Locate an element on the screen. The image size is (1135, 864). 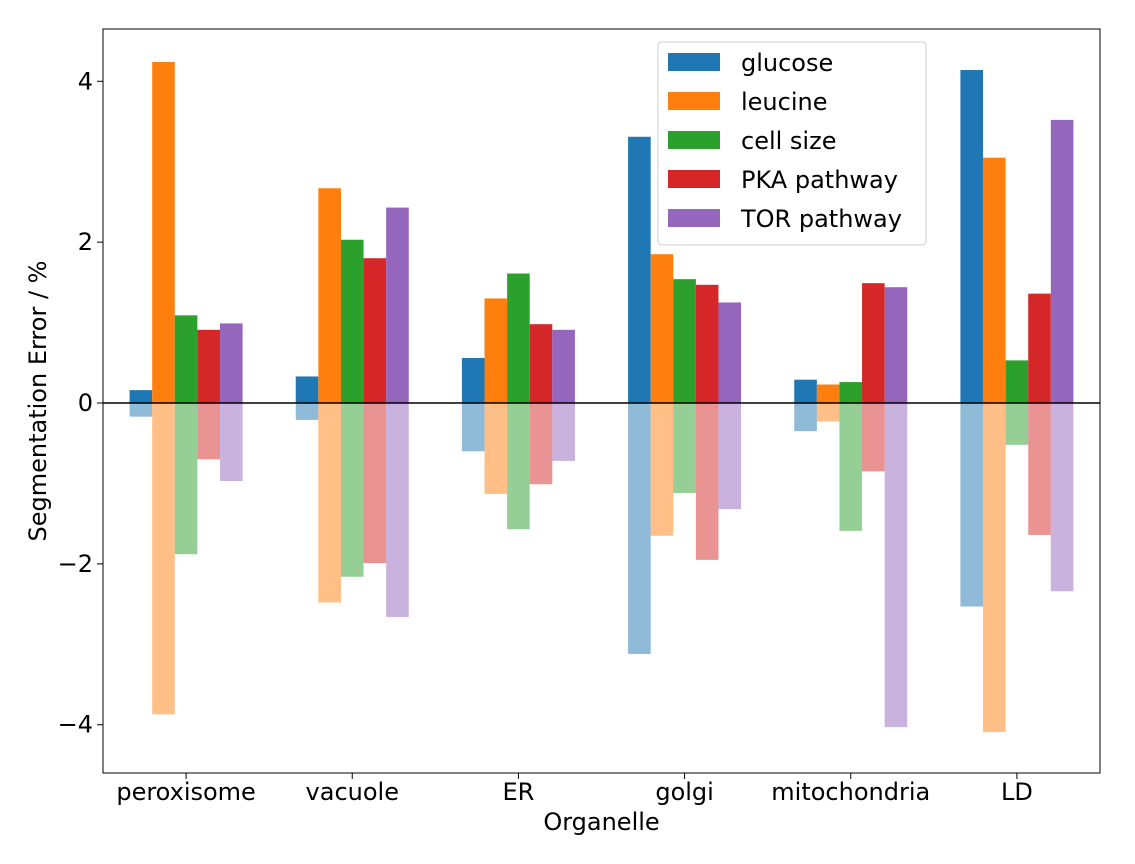
bar-pka-pathway-golgi-positive is located at coordinates (707, 344).